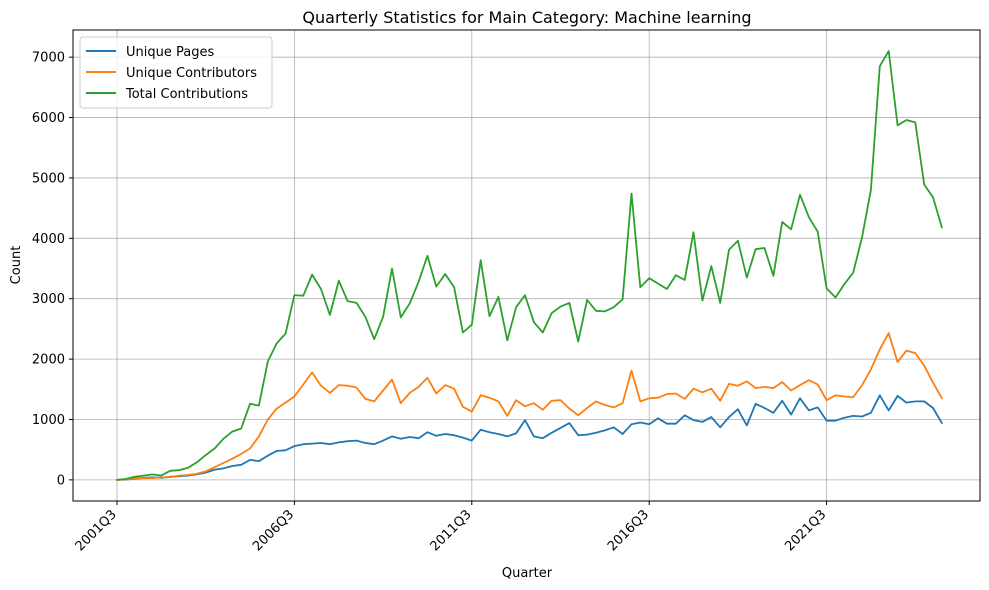 The height and width of the screenshot is (590, 989). What do you see at coordinates (61, 480) in the screenshot?
I see `y-tick-label: 0` at bounding box center [61, 480].